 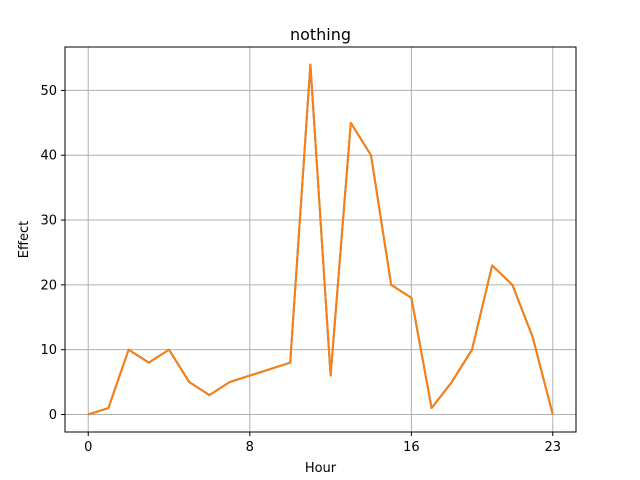 What do you see at coordinates (321, 468) in the screenshot?
I see `x-axis-label: Hour` at bounding box center [321, 468].